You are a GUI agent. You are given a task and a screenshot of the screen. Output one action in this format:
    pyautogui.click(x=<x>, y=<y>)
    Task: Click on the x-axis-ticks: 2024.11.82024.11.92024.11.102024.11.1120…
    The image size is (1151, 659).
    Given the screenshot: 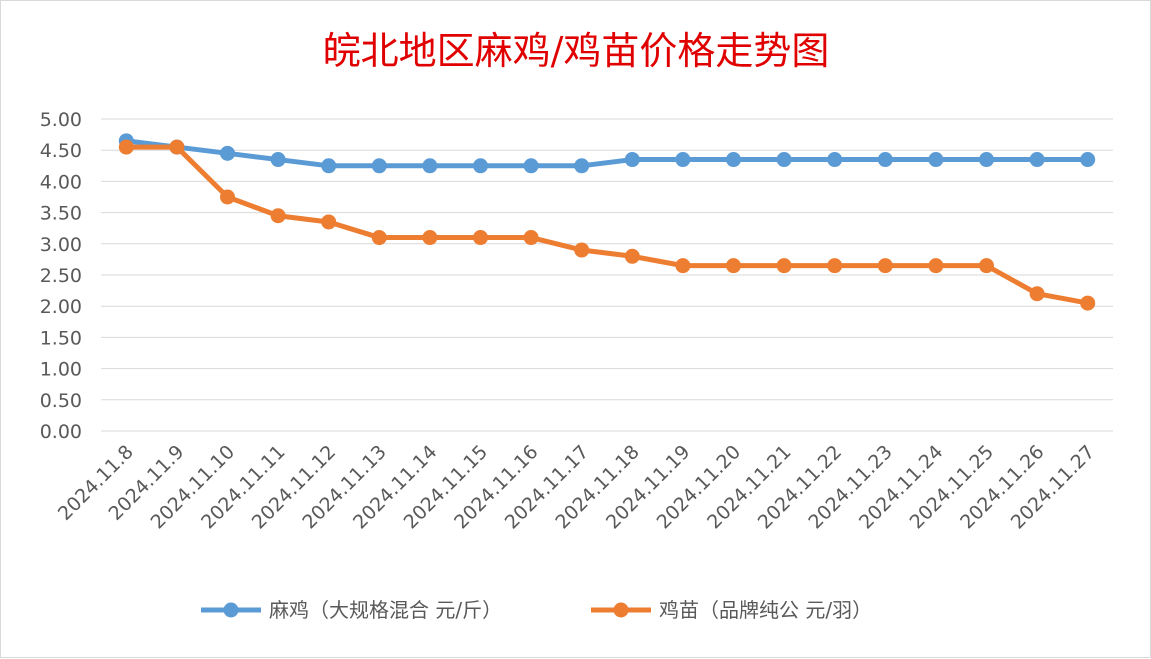 What is the action you would take?
    pyautogui.click(x=576, y=487)
    